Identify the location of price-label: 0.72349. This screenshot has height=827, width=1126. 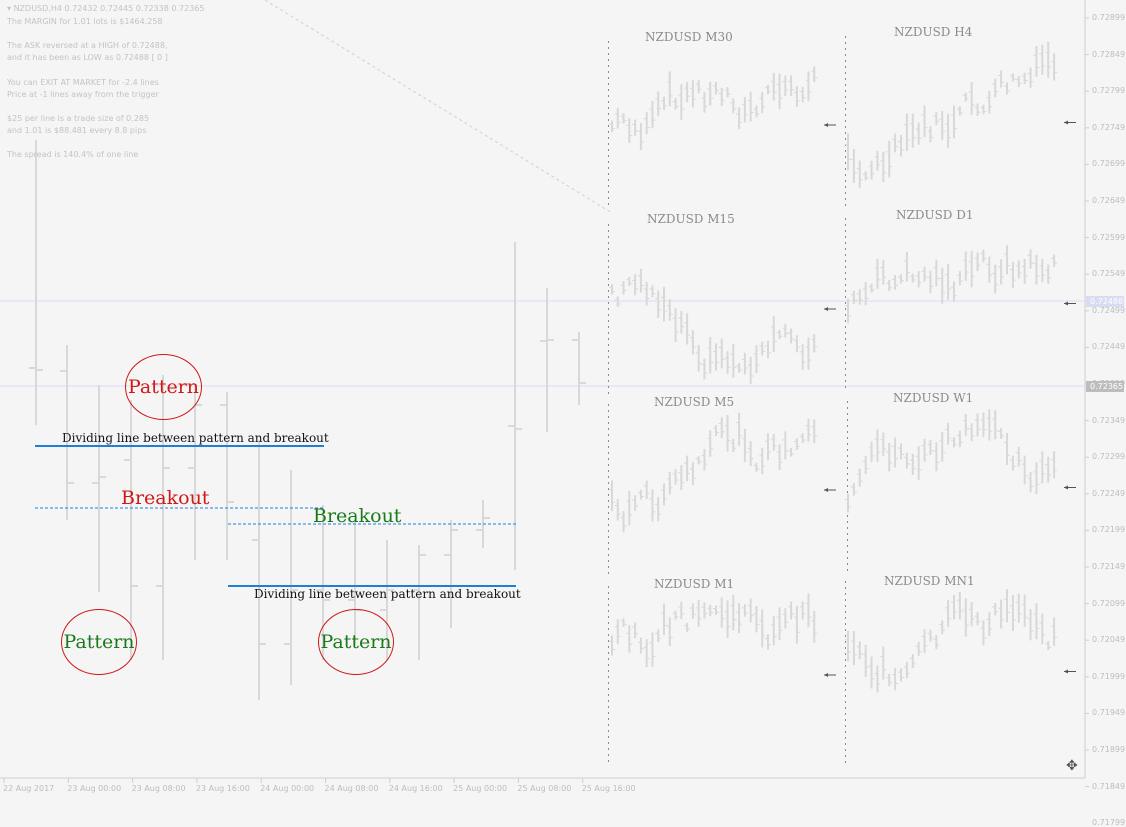
(1109, 420).